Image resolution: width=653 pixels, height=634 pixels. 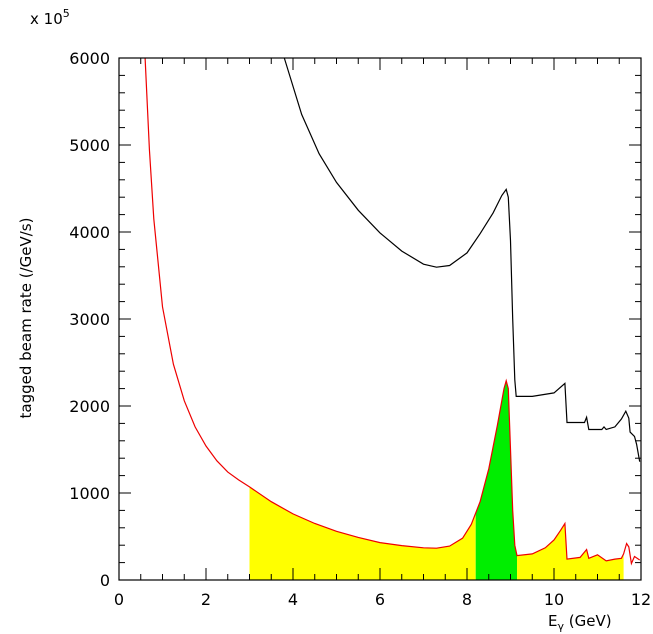 I want to click on y-tick-label: 2000, so click(x=89, y=406).